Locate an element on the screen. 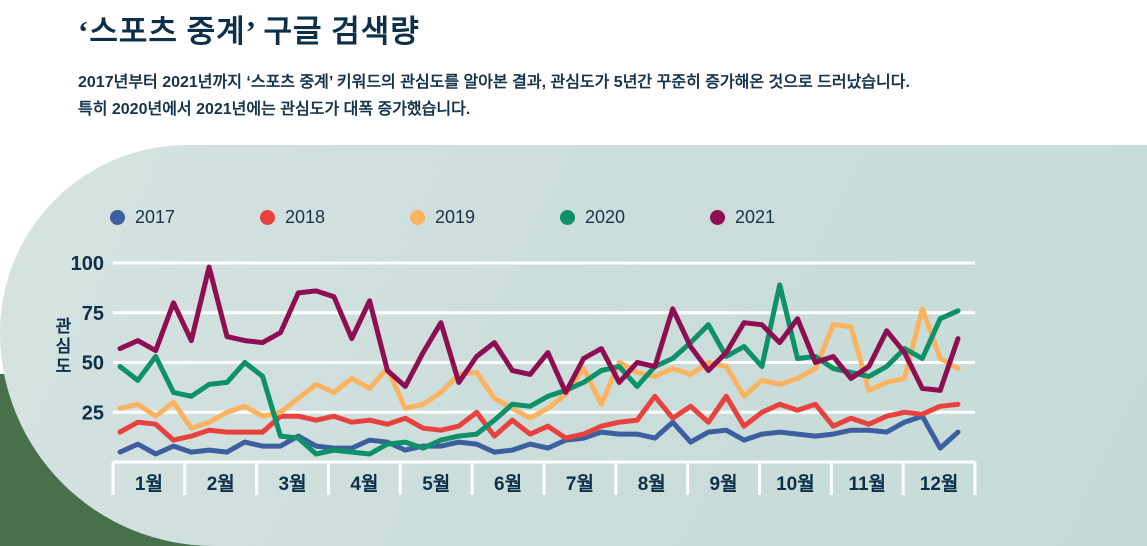 This screenshot has height=546, width=1147. month-label-5: 5월 is located at coordinates (436, 484).